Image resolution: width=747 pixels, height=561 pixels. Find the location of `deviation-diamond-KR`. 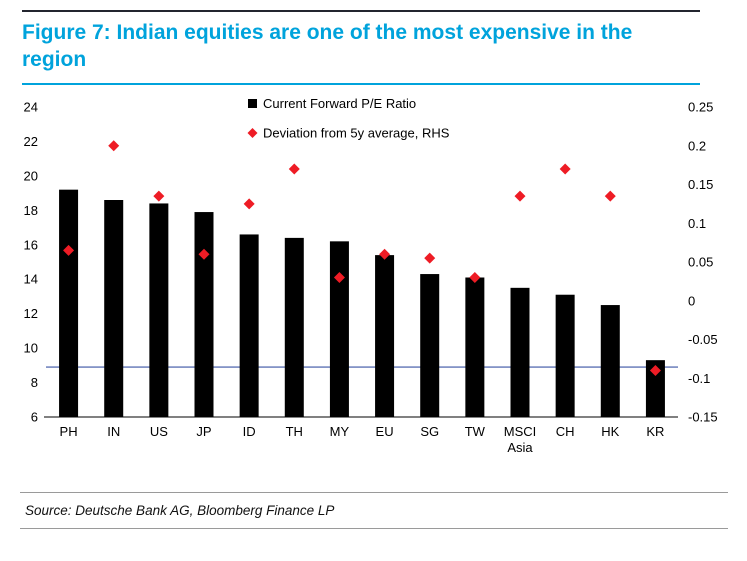

deviation-diamond-KR is located at coordinates (655, 370).